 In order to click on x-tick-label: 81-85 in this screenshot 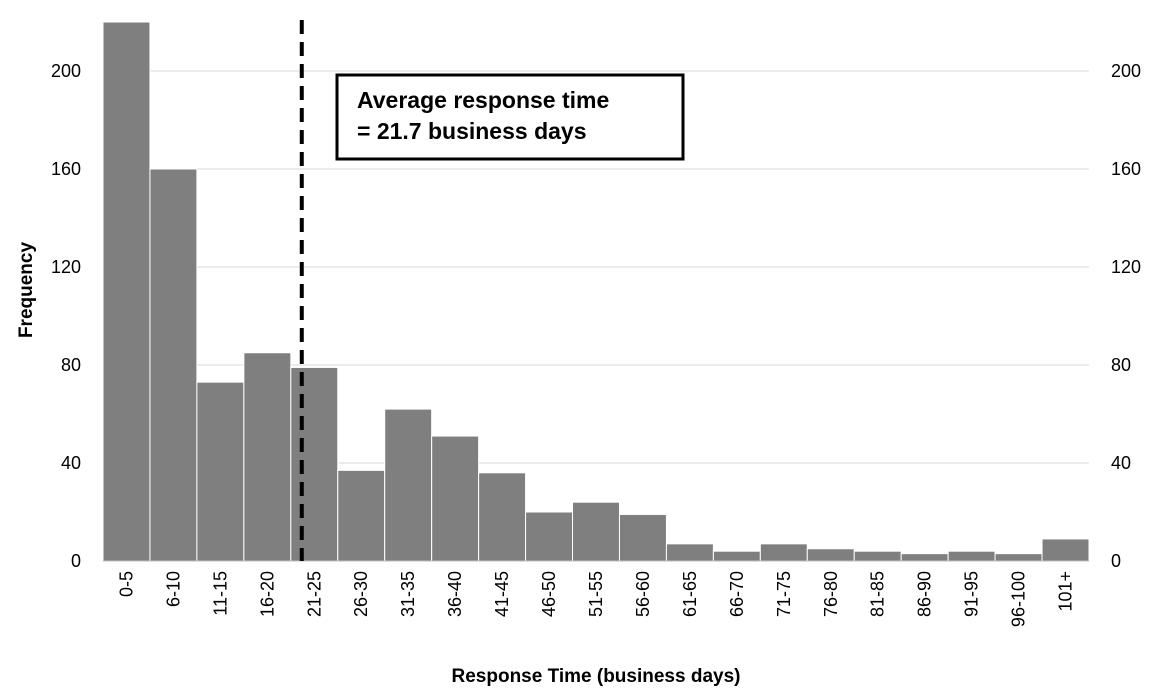, I will do `click(878, 594)`.